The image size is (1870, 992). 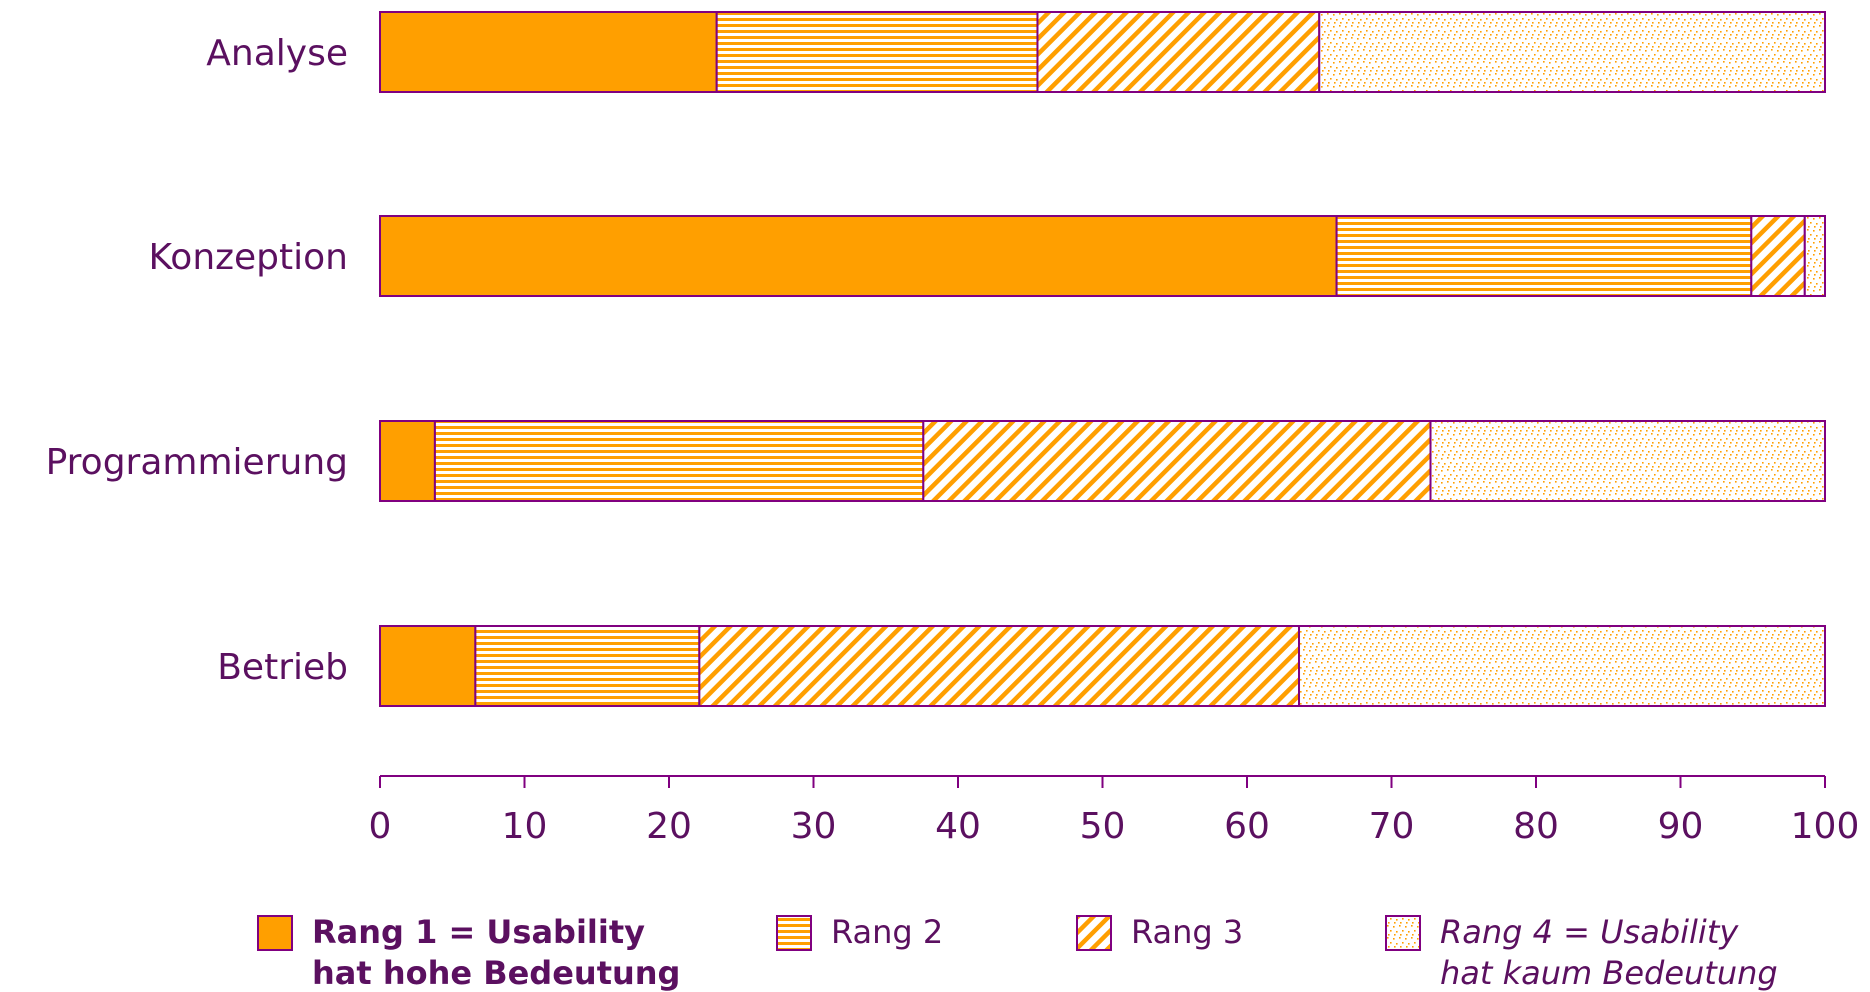 What do you see at coordinates (1103, 826) in the screenshot?
I see `x-tick-label: 50` at bounding box center [1103, 826].